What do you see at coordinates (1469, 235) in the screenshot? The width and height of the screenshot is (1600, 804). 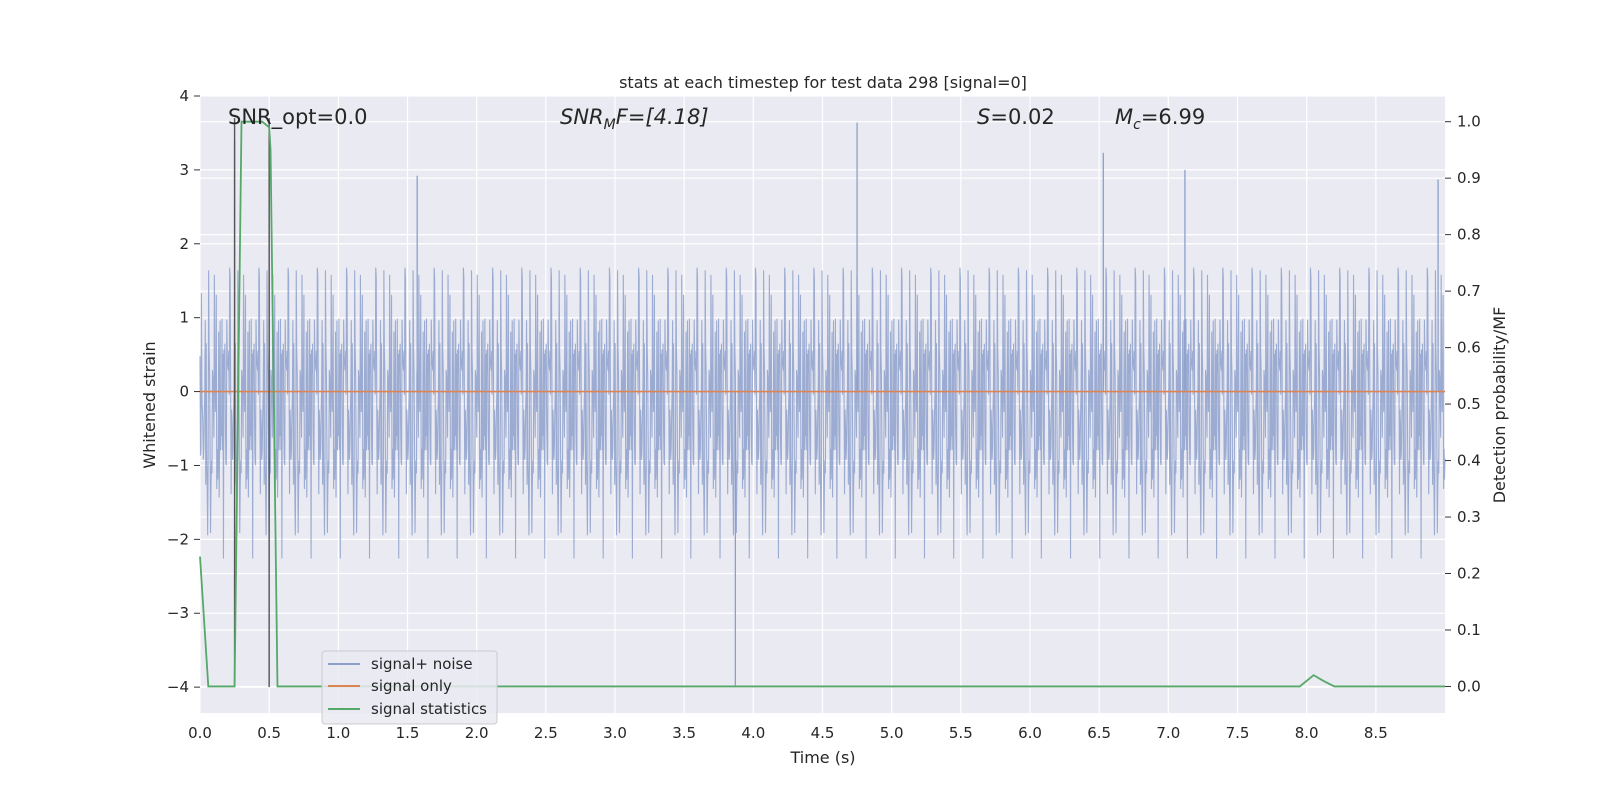 I see `y2-tick-label: 0.8` at bounding box center [1469, 235].